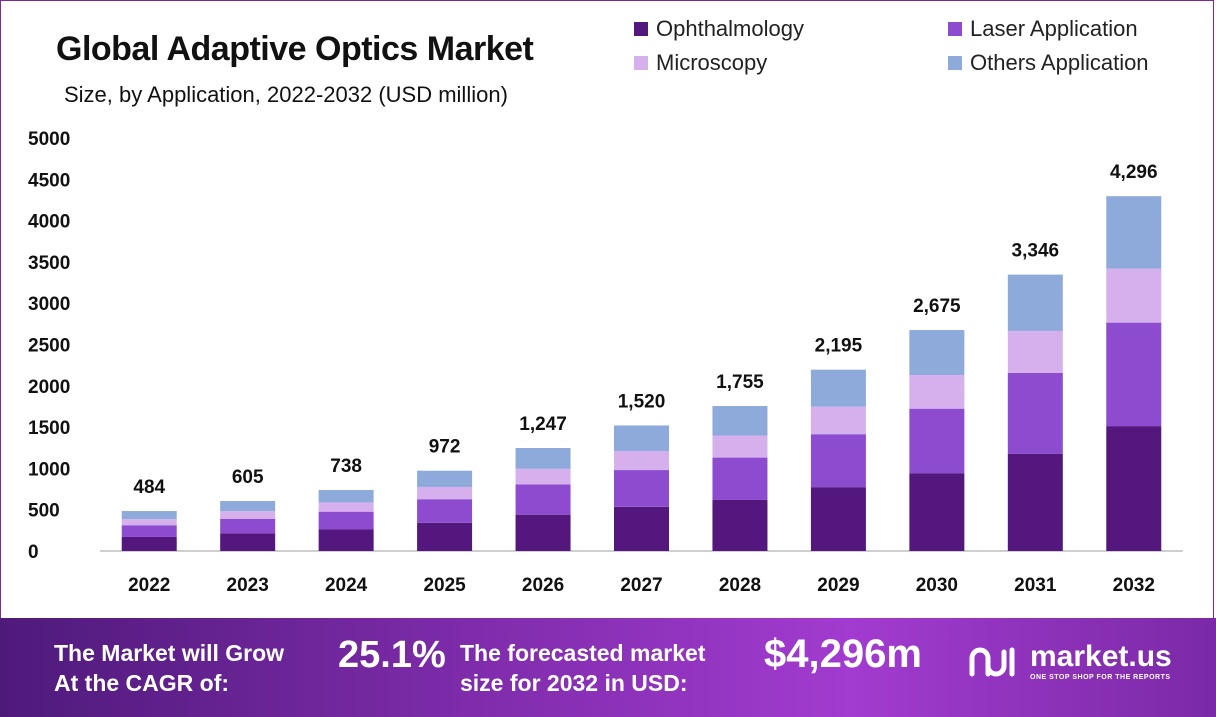 This screenshot has height=717, width=1216. I want to click on bar-2031-ophthalmology, so click(1035, 502).